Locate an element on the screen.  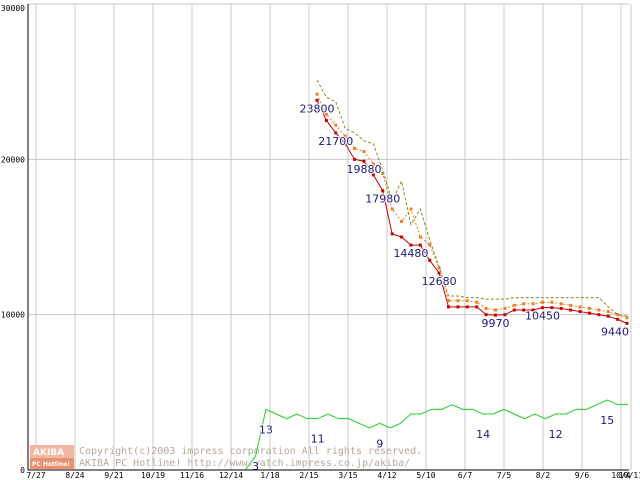
shop-label-shadow: 9 is located at coordinates (379, 443).